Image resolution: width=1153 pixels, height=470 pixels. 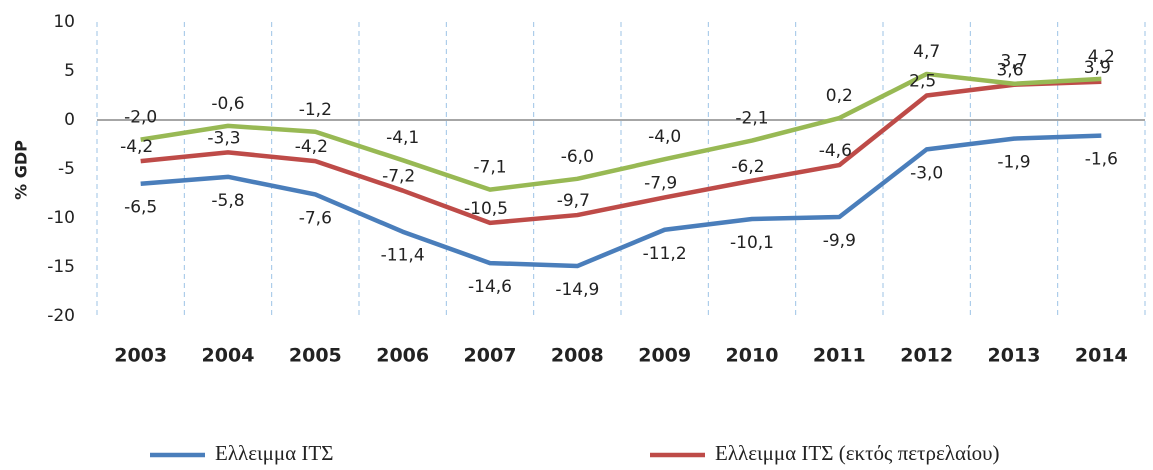 What do you see at coordinates (1014, 356) in the screenshot?
I see `x-tick-label: 2013` at bounding box center [1014, 356].